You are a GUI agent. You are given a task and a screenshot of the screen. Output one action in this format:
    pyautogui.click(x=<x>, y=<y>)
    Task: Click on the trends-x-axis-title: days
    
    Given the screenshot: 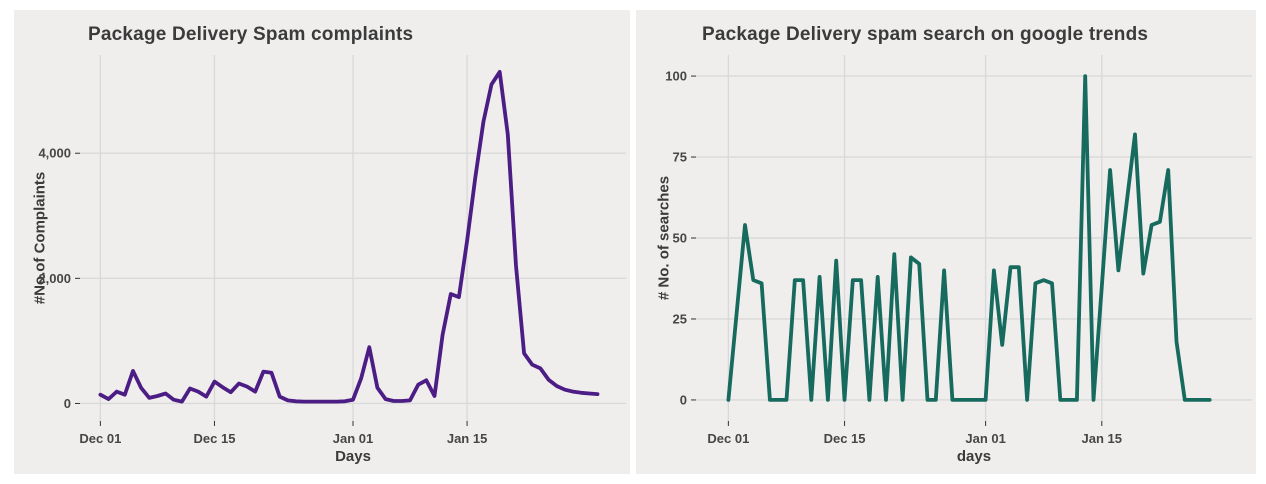 What is the action you would take?
    pyautogui.click(x=974, y=456)
    